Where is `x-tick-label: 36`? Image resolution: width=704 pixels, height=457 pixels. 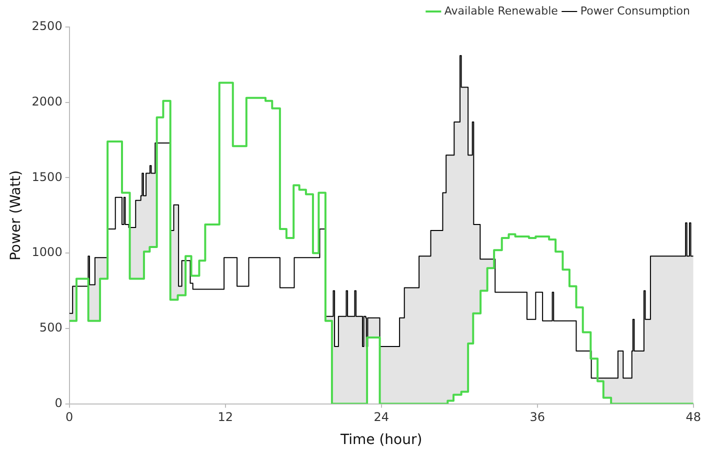 x-tick-label: 36 is located at coordinates (537, 417).